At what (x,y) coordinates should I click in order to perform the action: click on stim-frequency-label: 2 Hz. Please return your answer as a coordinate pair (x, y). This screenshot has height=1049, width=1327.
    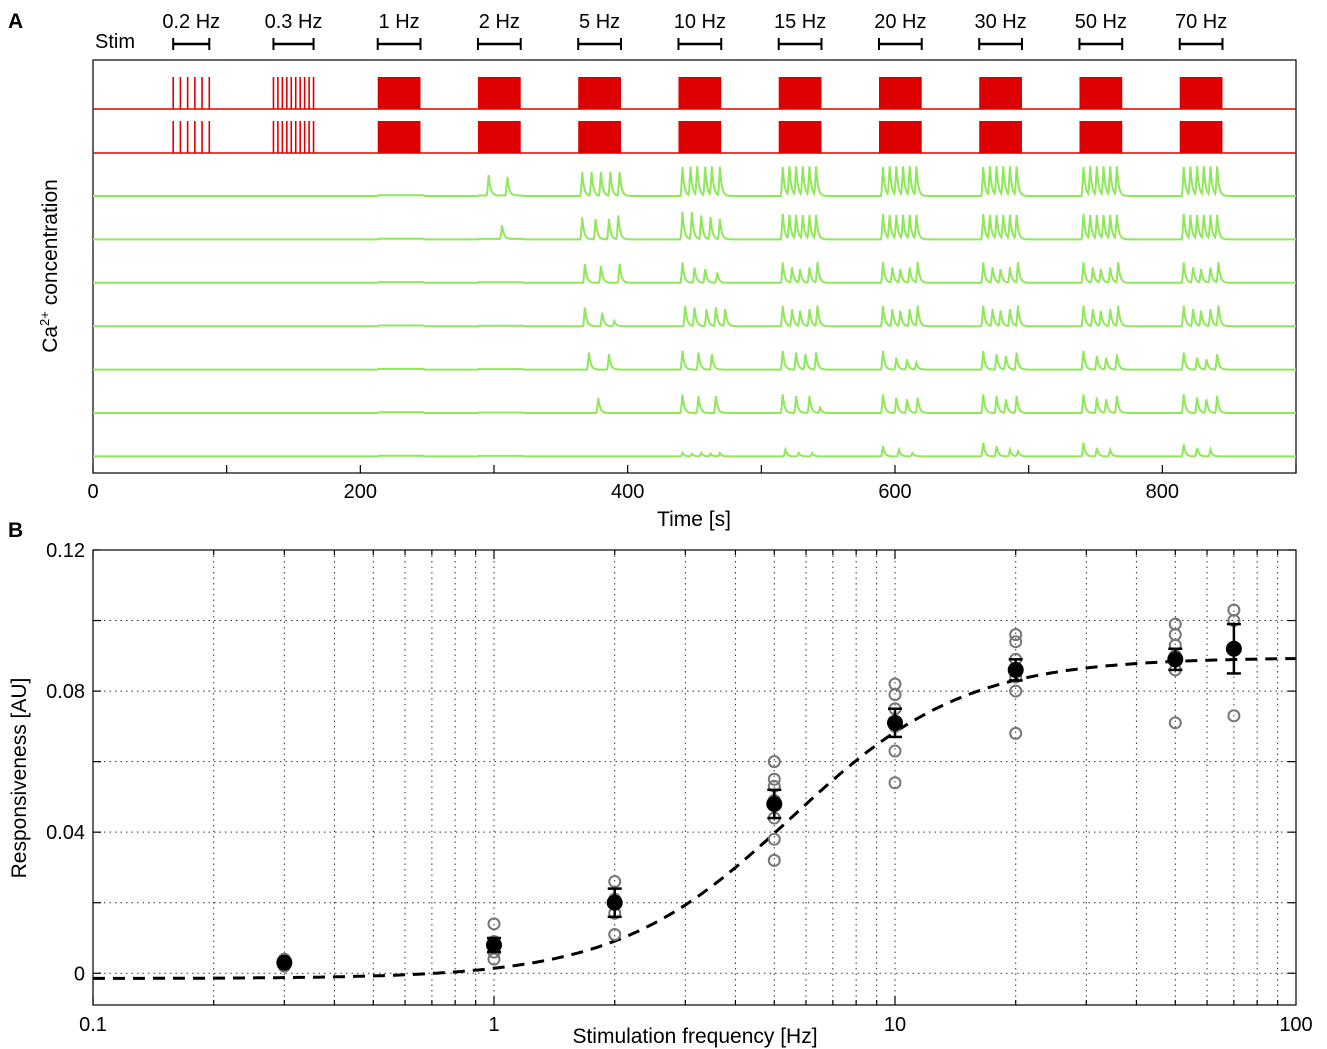
    Looking at the image, I should click on (499, 22).